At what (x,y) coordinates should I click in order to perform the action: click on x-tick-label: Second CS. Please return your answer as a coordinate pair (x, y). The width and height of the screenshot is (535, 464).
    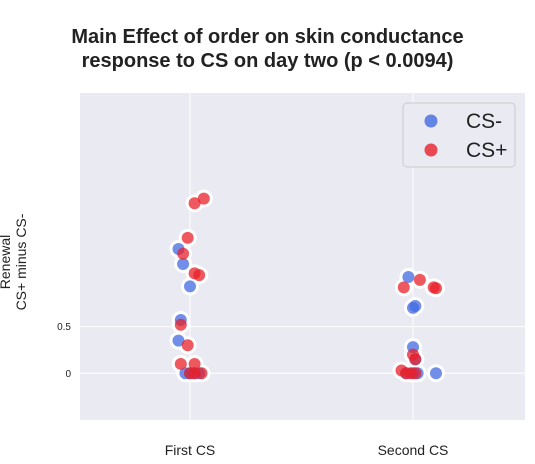
    Looking at the image, I should click on (413, 450).